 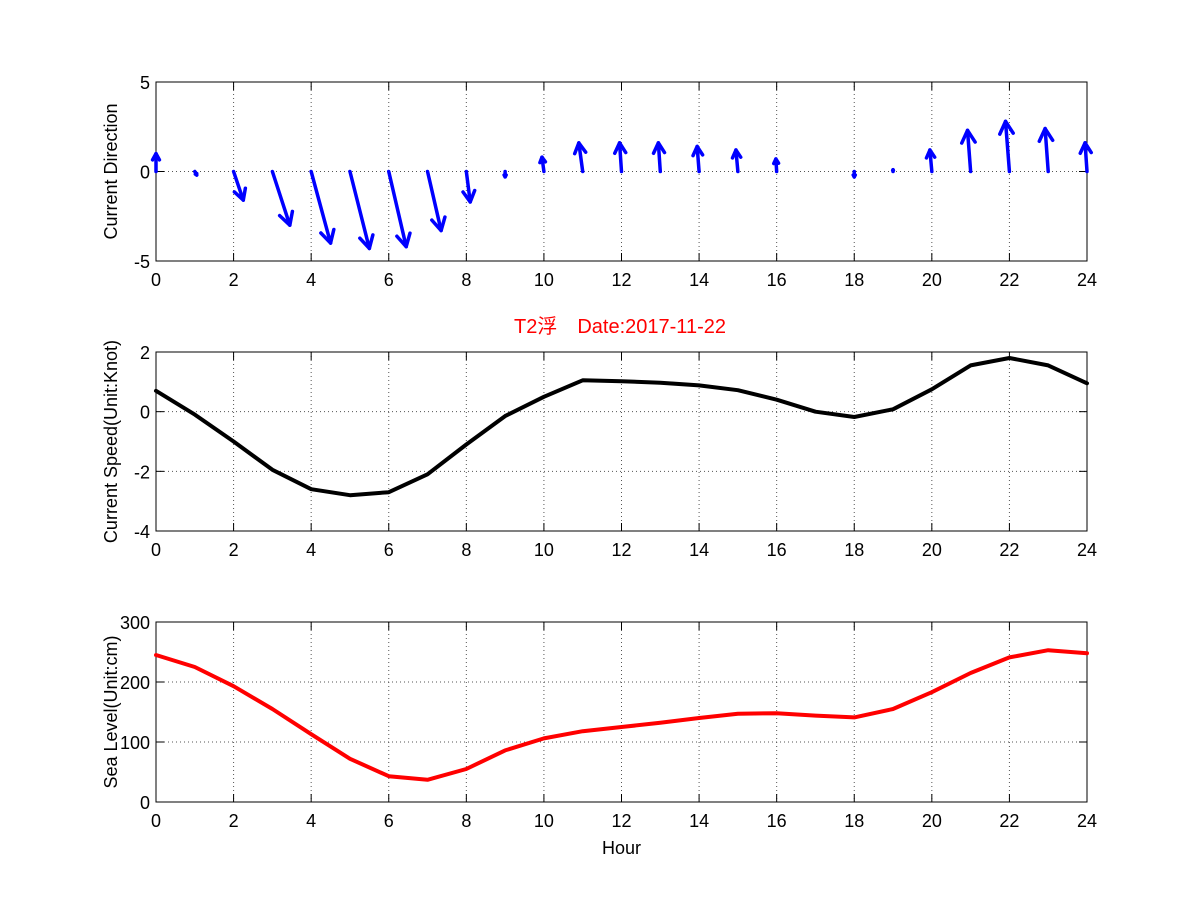 I want to click on quiver-arrows, so click(x=621, y=185).